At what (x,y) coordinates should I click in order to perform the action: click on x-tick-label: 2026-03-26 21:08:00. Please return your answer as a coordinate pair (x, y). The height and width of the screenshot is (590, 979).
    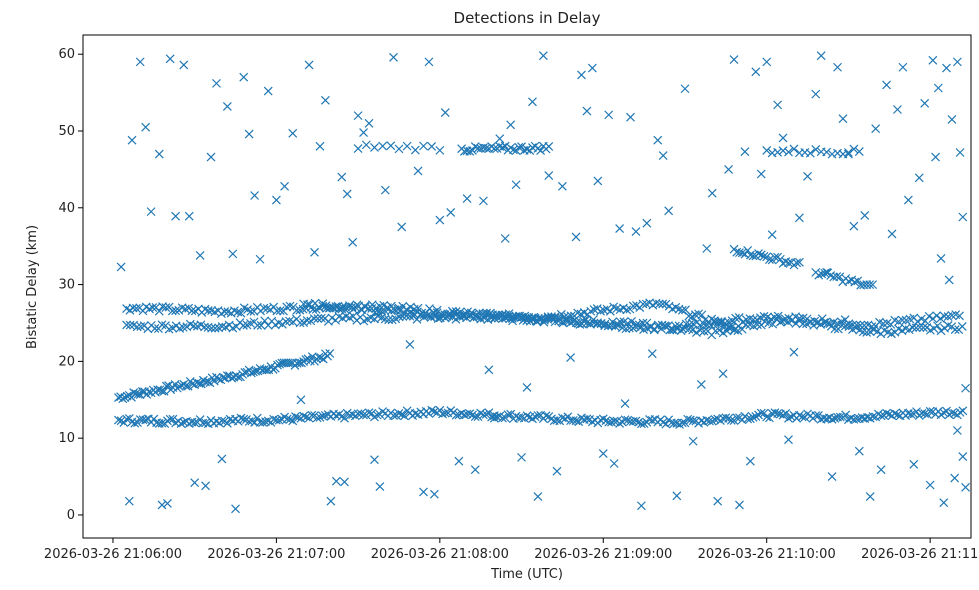
    Looking at the image, I should click on (440, 554).